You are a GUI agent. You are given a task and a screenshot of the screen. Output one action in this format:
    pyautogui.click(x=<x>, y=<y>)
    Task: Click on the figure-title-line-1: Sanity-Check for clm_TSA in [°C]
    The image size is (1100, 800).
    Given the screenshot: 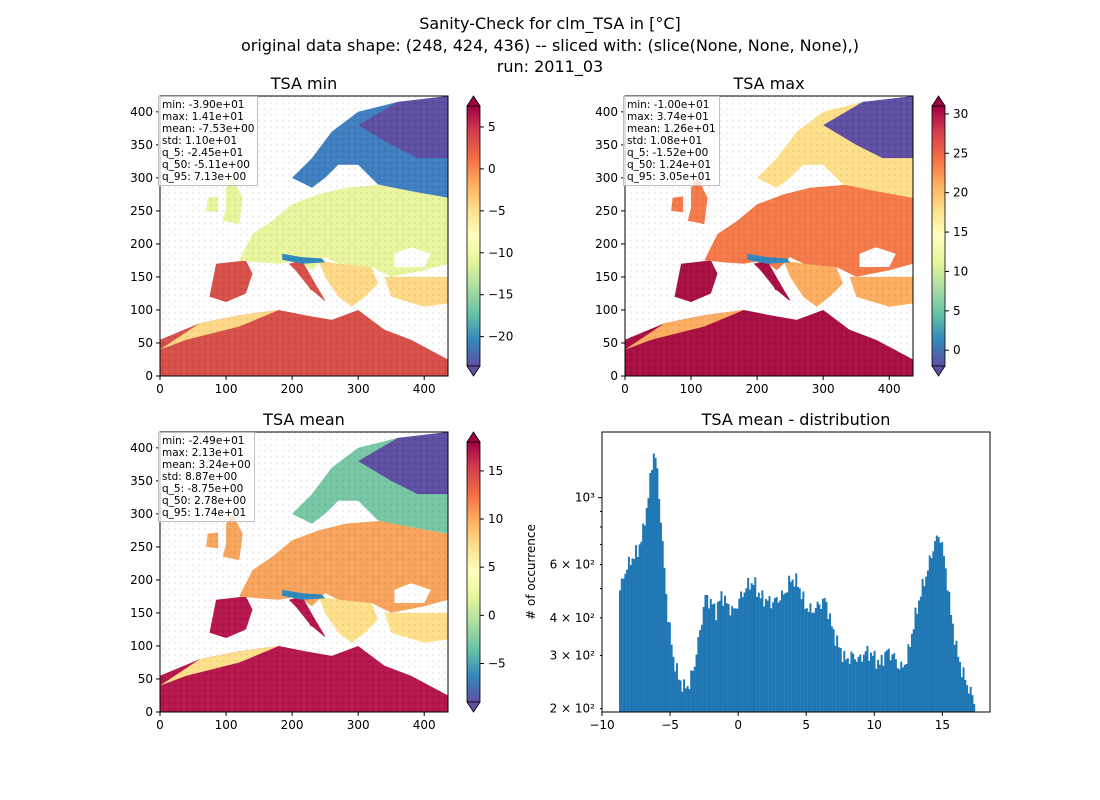 What is the action you would take?
    pyautogui.click(x=550, y=23)
    